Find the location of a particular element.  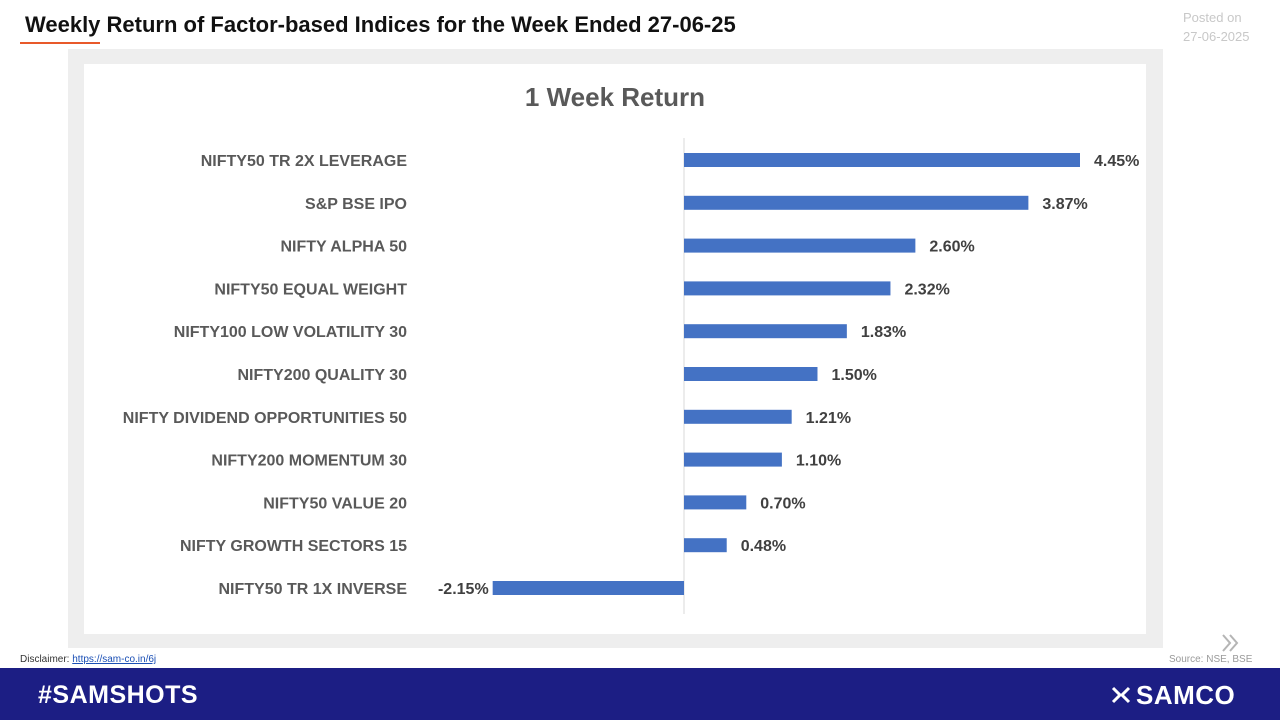

data-label-9: 0.70% is located at coordinates (782, 503).